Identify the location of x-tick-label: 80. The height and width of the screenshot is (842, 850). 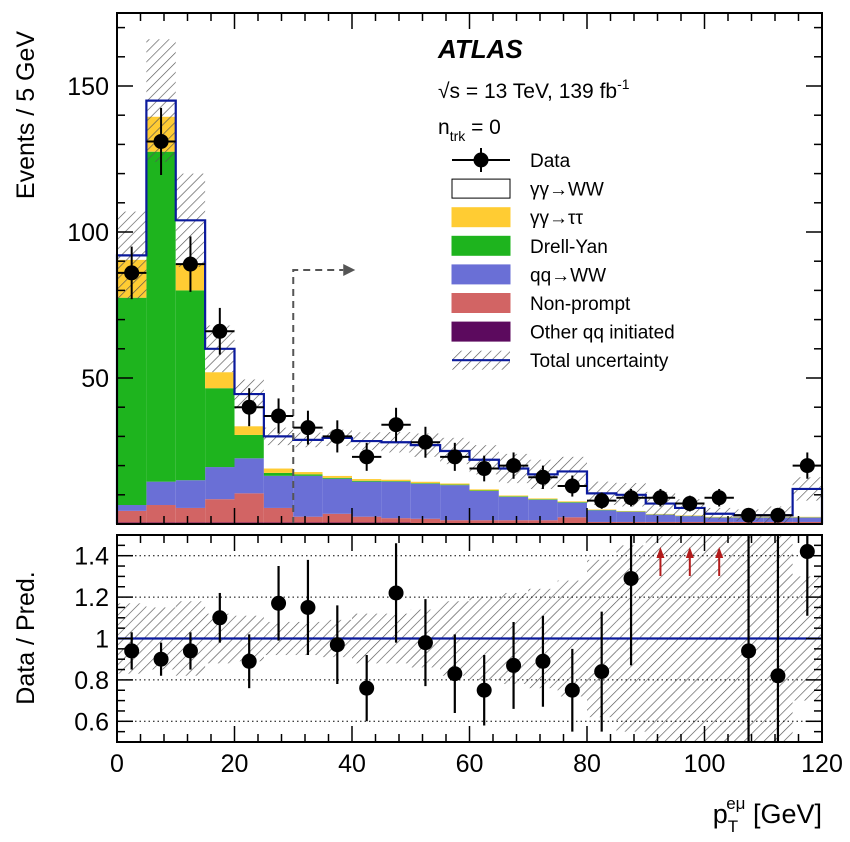
(587, 764).